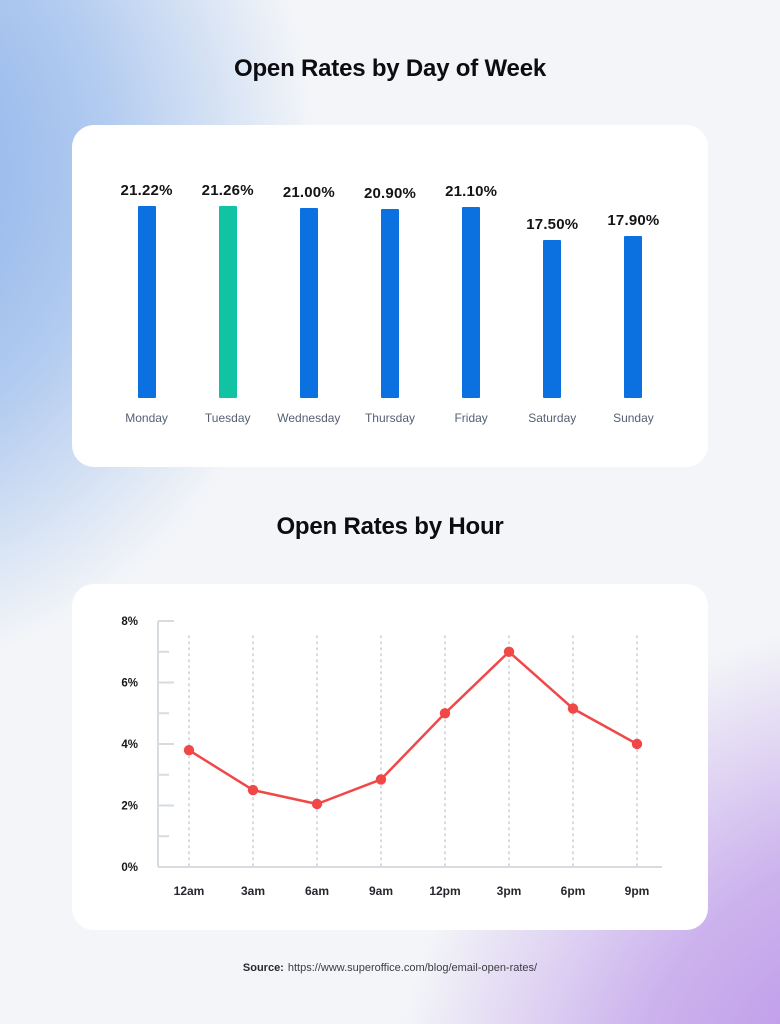 Image resolution: width=780 pixels, height=1024 pixels. What do you see at coordinates (633, 317) in the screenshot?
I see `bar-sunday` at bounding box center [633, 317].